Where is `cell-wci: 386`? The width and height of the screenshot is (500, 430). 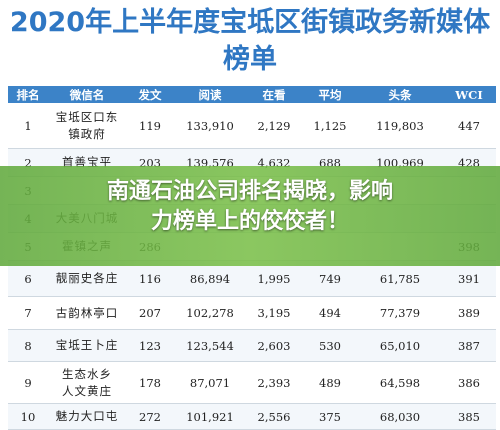 cell-wci: 386 is located at coordinates (469, 382).